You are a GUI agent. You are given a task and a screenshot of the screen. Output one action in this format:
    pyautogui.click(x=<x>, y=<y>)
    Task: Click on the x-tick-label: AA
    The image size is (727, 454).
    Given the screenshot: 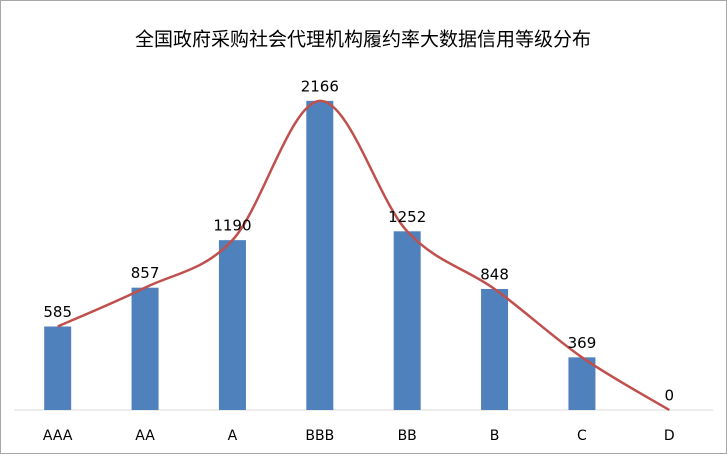 What is the action you would take?
    pyautogui.click(x=145, y=436)
    